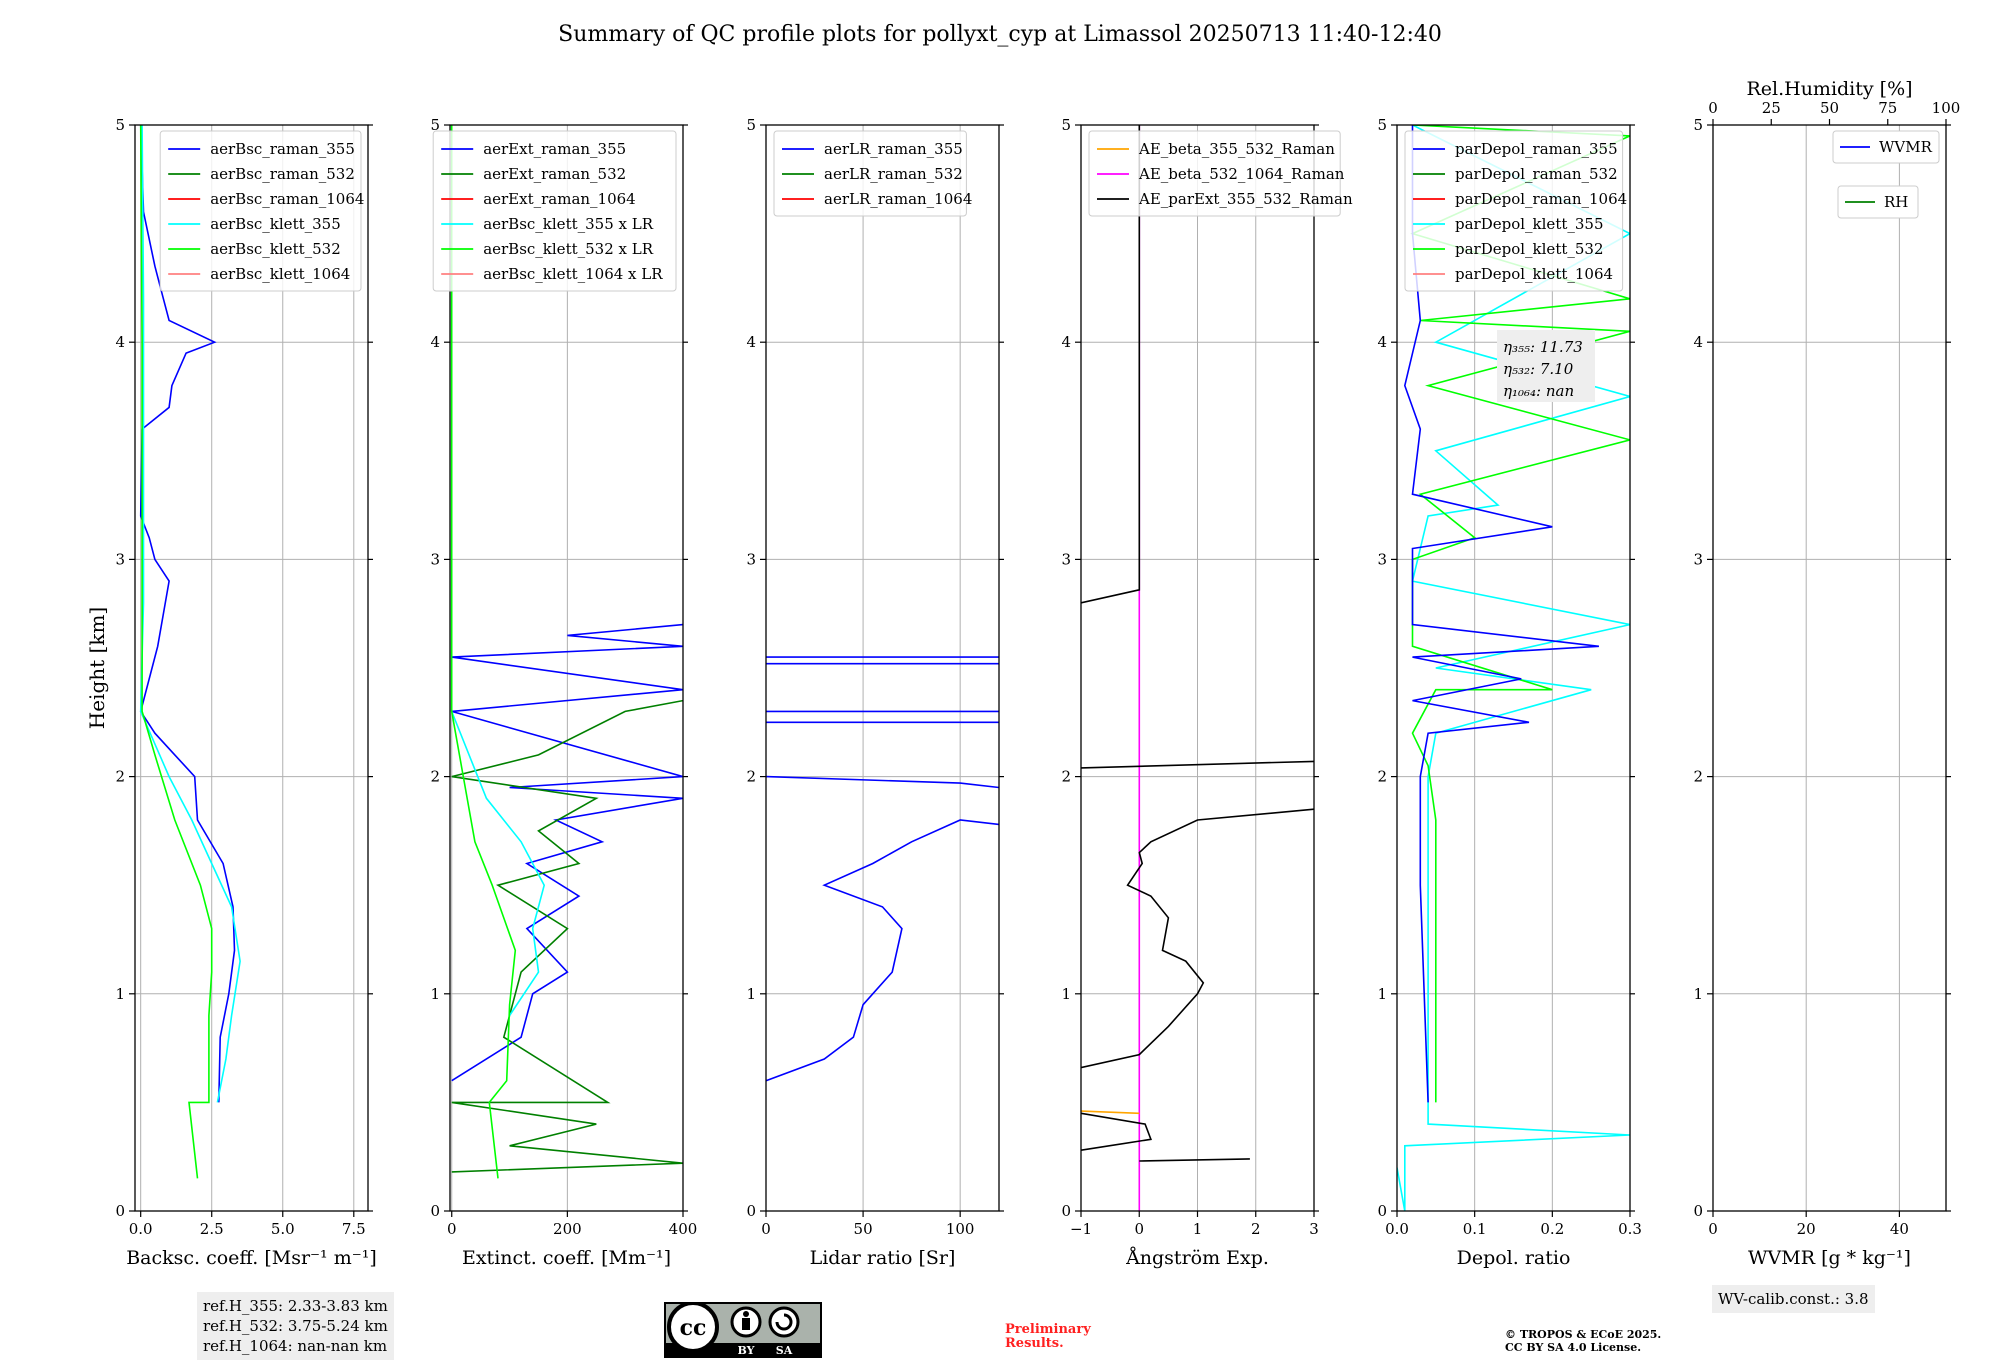 This screenshot has height=1360, width=2000. Describe the element at coordinates (568, 224) in the screenshot. I see `legend-entry: aerBsc_klett_355 x LR` at that location.